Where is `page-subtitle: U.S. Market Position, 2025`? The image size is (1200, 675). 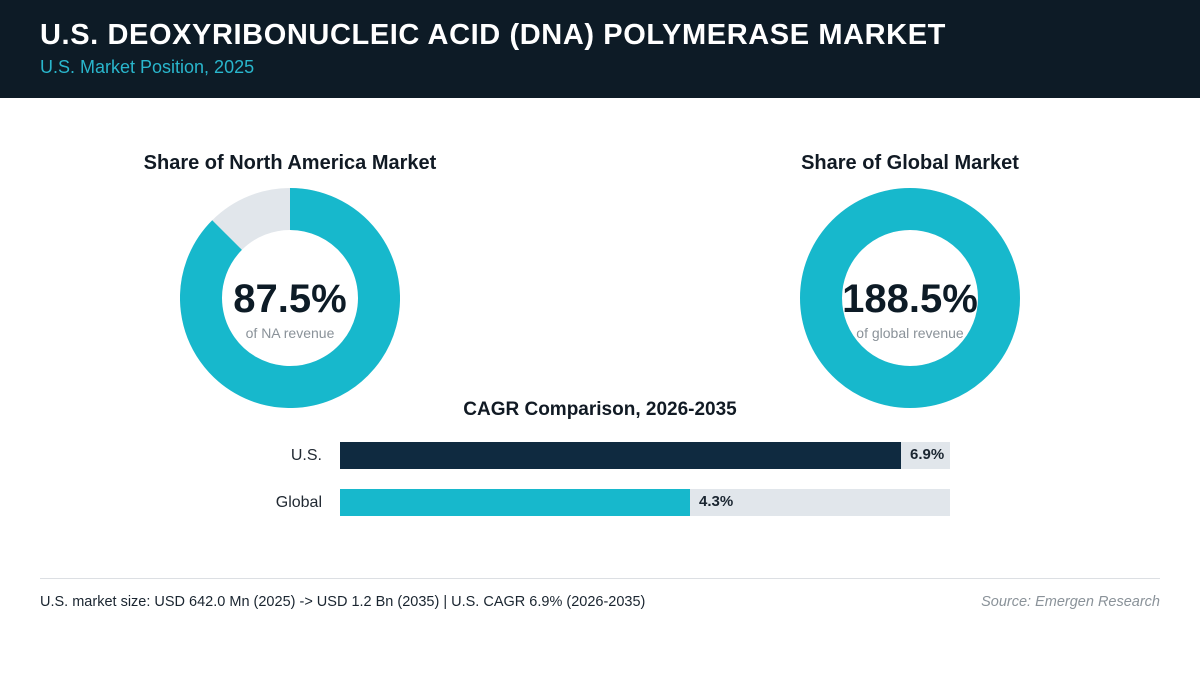 page-subtitle: U.S. Market Position, 2025 is located at coordinates (147, 67).